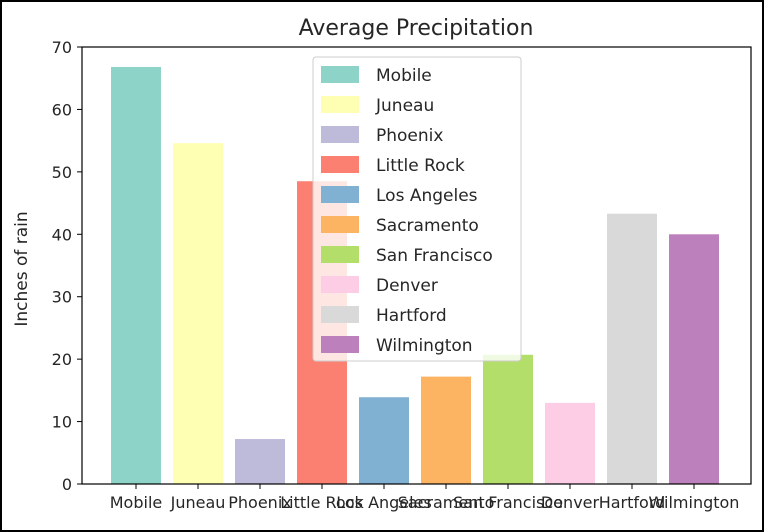 The width and height of the screenshot is (764, 532). I want to click on y-axis-label: Inches of rain, so click(22, 268).